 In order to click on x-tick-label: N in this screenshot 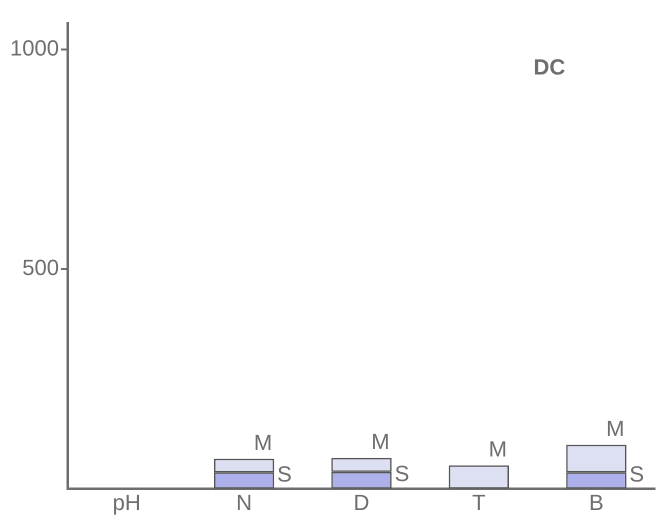, I will do `click(244, 502)`.